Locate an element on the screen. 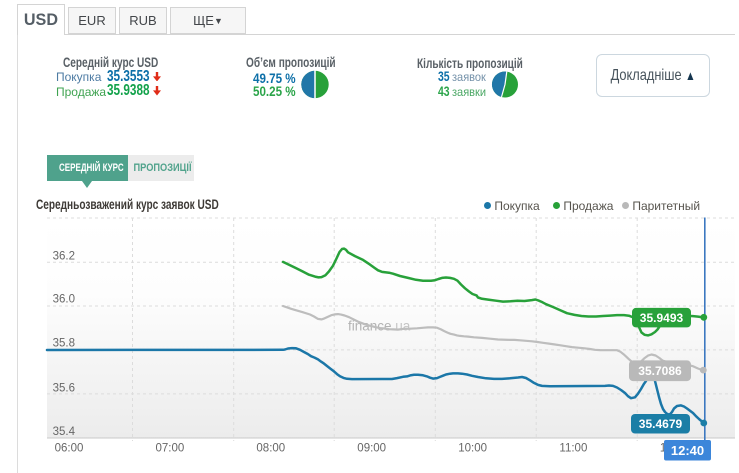 The height and width of the screenshot is (473, 739). svg-text: 07:00 is located at coordinates (170, 449).